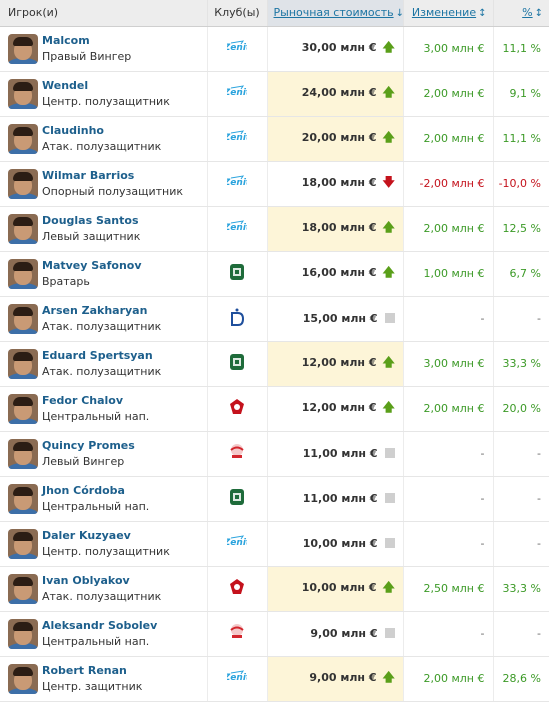  Describe the element at coordinates (100, 625) in the screenshot. I see `player-name-link: Aleksandr Sobolev` at that location.